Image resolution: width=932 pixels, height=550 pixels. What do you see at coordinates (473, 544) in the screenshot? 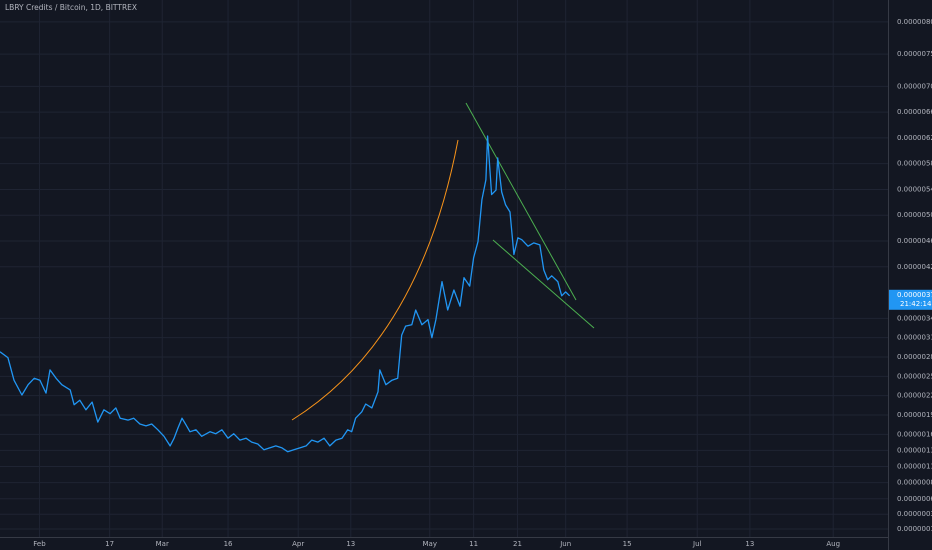
I see `x-tick-label: 11` at bounding box center [473, 544].